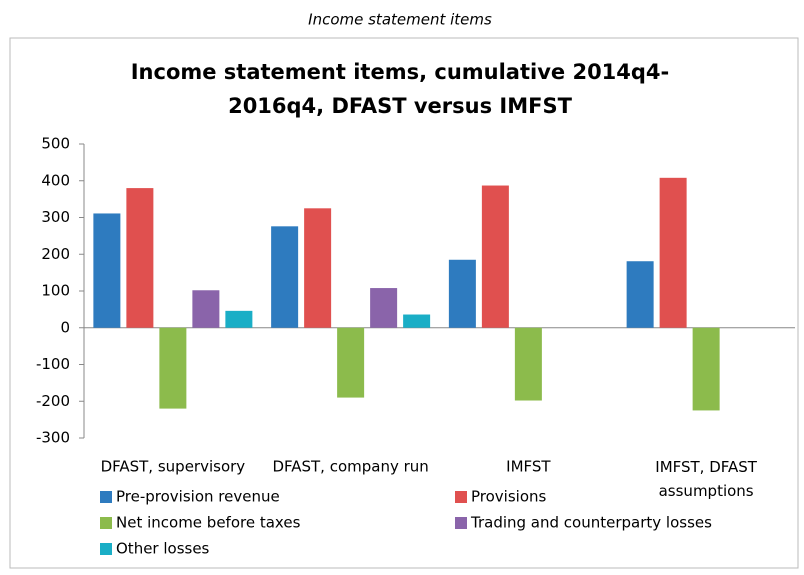  Describe the element at coordinates (400, 106) in the screenshot. I see `chart-title: 2016q4, DFAST versus IMFST` at that location.